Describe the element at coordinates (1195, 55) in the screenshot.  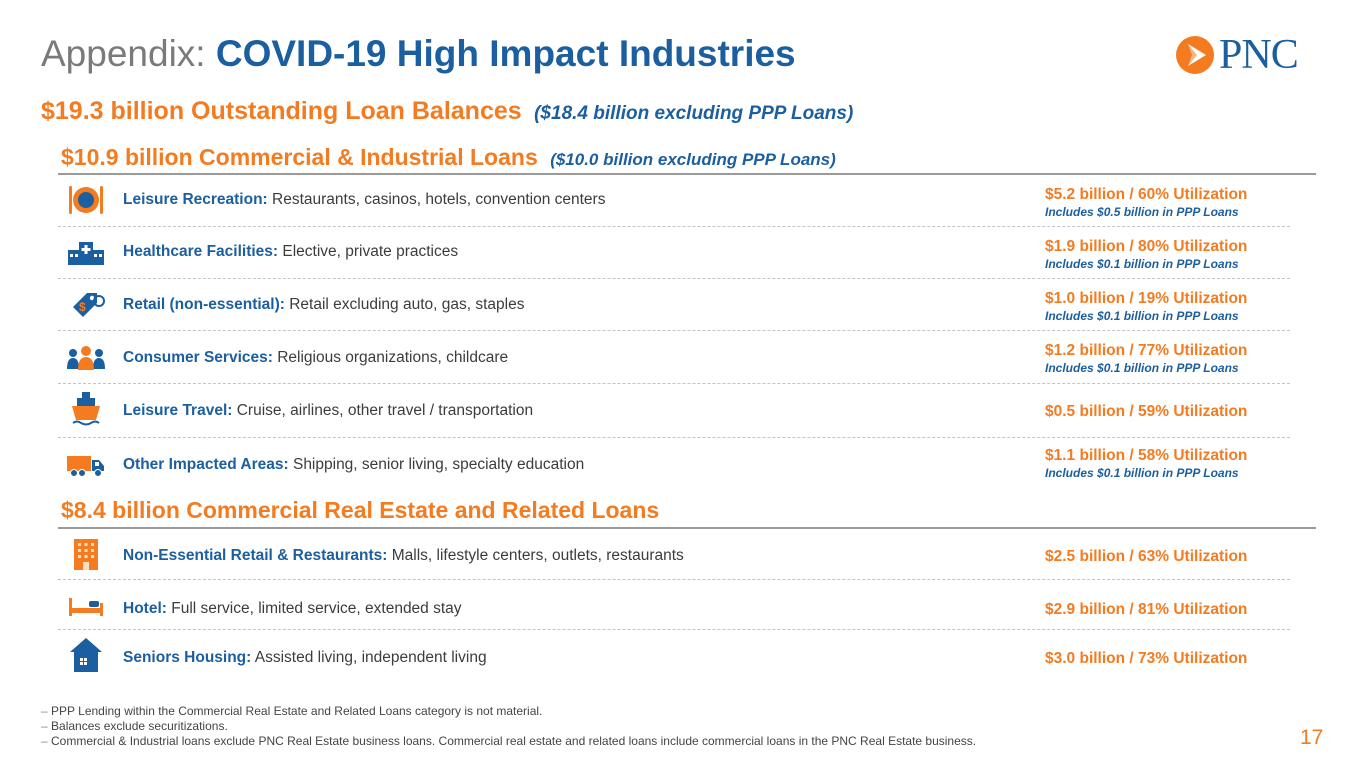
I see `pnc-logo-mark-icon` at that location.